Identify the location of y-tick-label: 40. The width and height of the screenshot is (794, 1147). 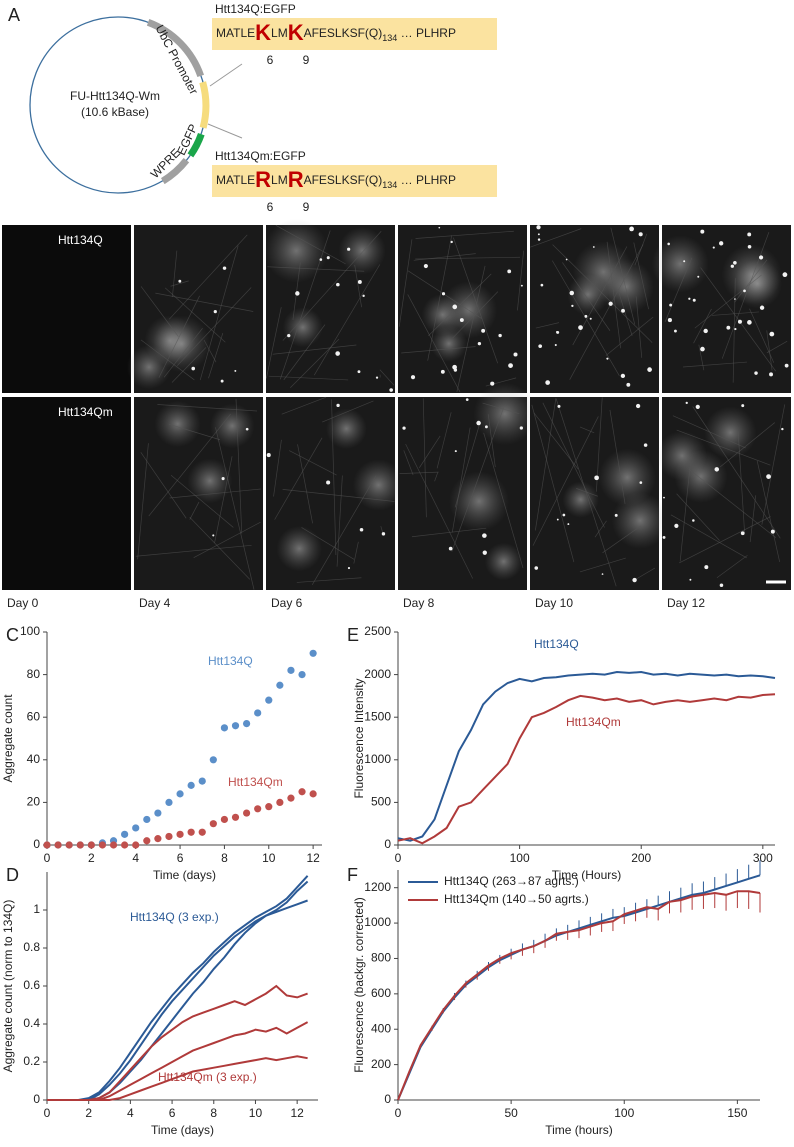
(34, 759).